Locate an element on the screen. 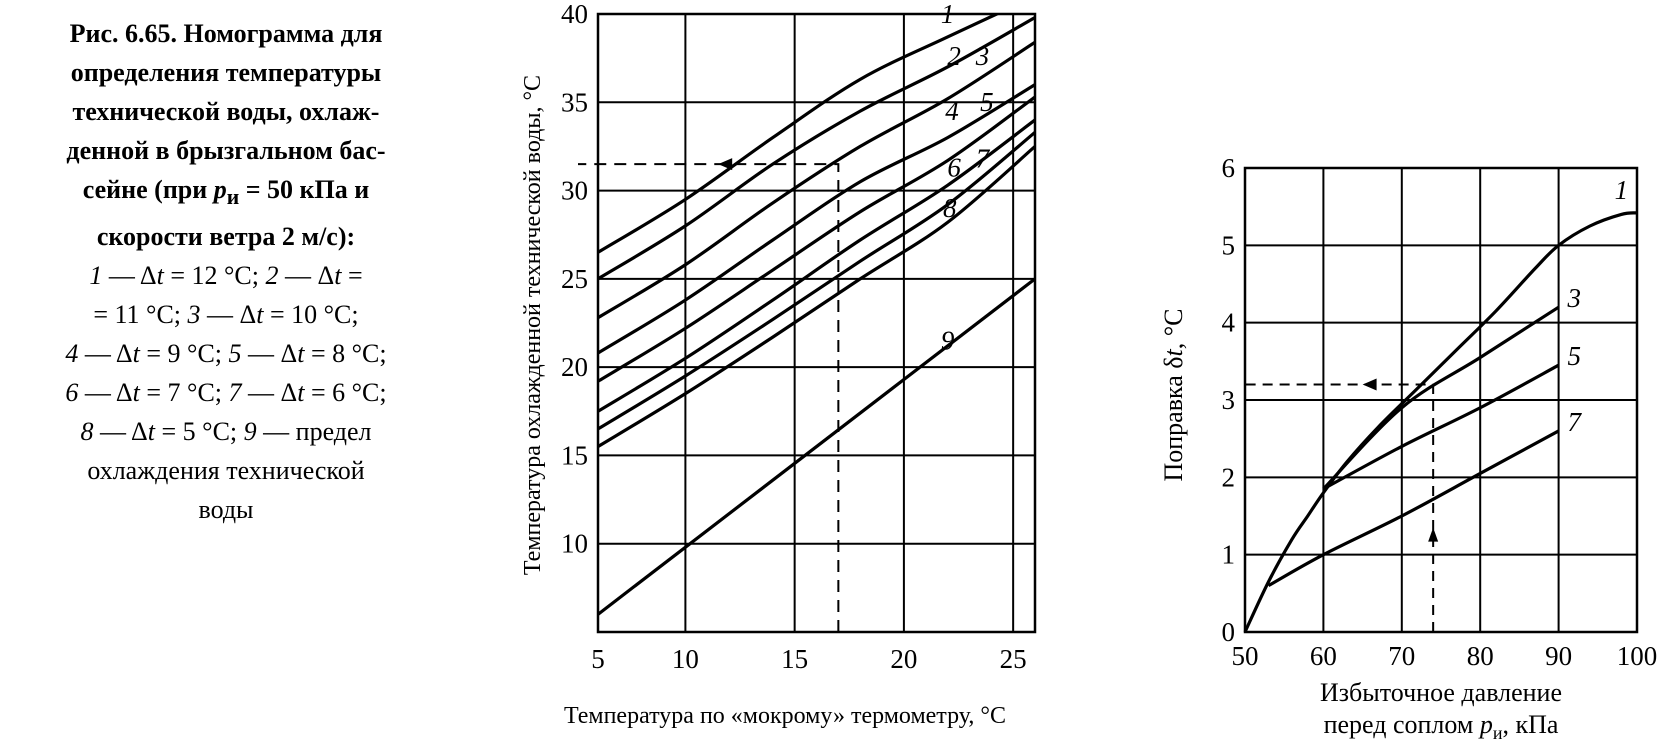 The image size is (1667, 755). caption-legend-line: 6 — Δt = 7 °С; 7 — Δt = 6 °С; is located at coordinates (226, 393).